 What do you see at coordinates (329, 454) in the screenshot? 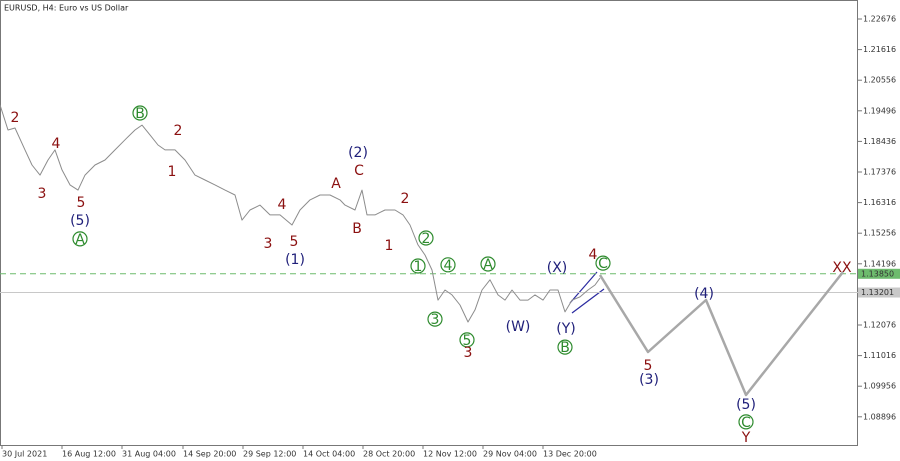
I see `x-tick-label: 14 Oct 04:00` at bounding box center [329, 454].